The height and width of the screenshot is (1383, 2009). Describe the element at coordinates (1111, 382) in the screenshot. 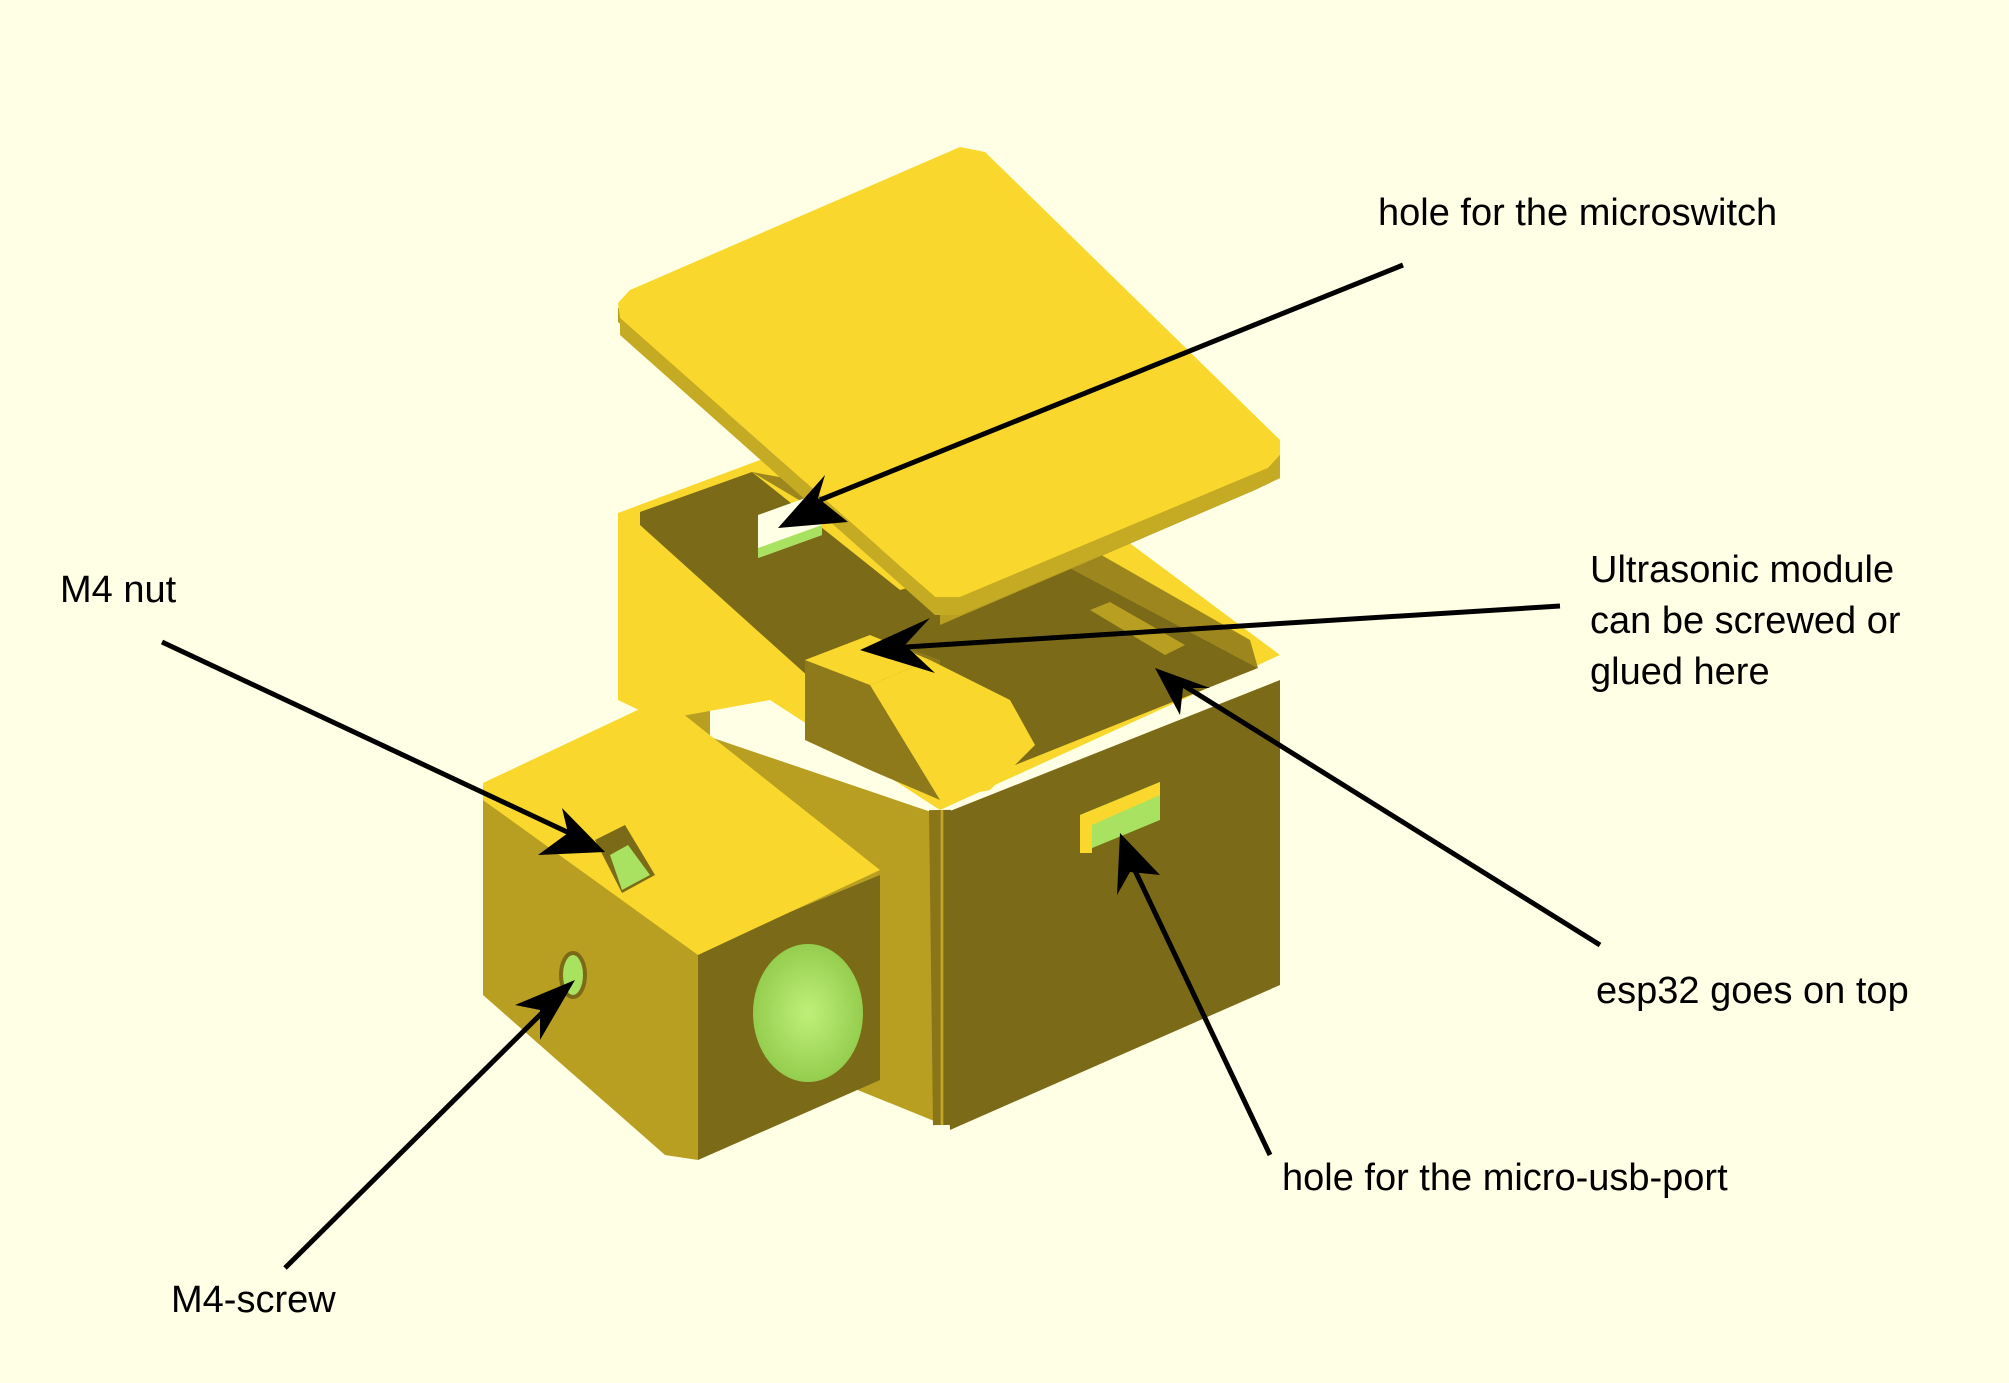

I see `arrow-microswitch` at that location.